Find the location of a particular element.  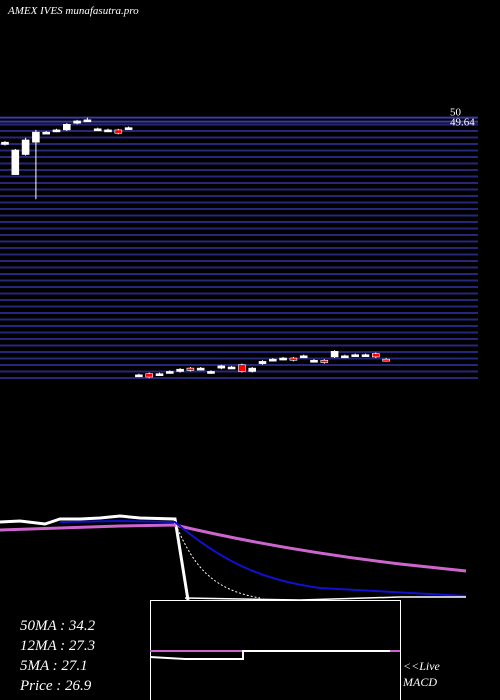

macd-label: MACD is located at coordinates (419, 682).